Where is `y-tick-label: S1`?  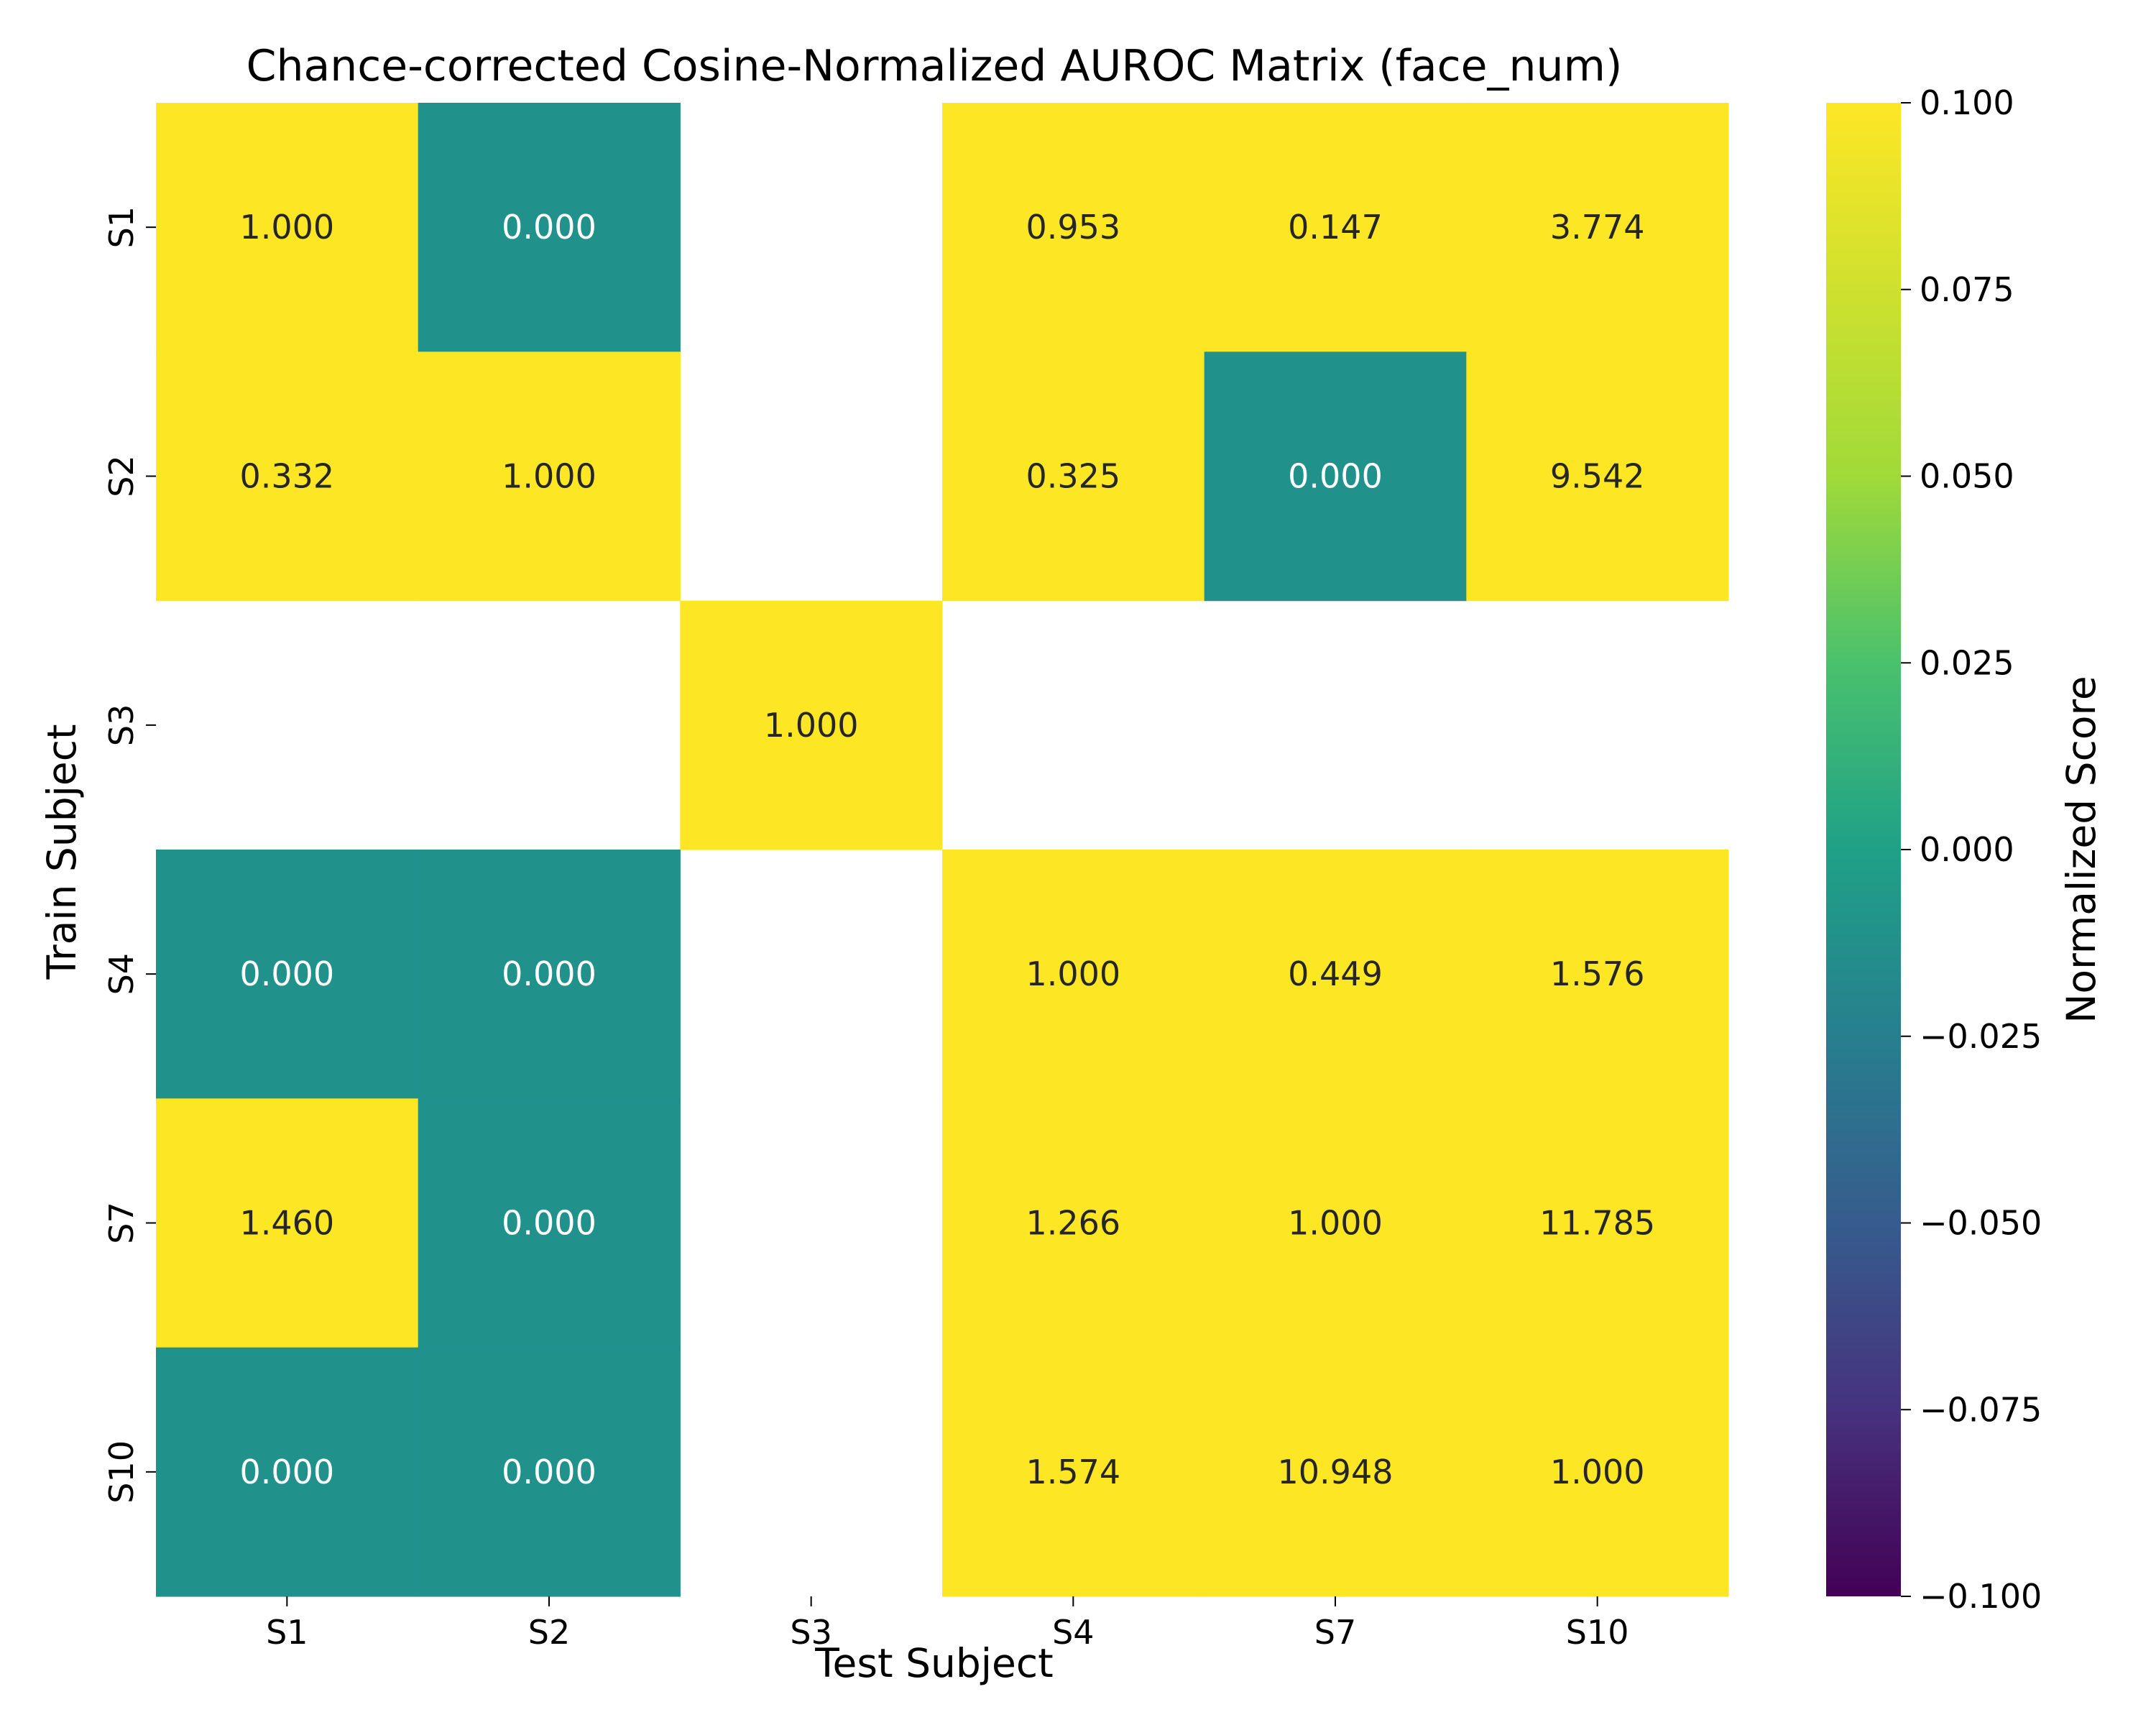
y-tick-label: S1 is located at coordinates (121, 227).